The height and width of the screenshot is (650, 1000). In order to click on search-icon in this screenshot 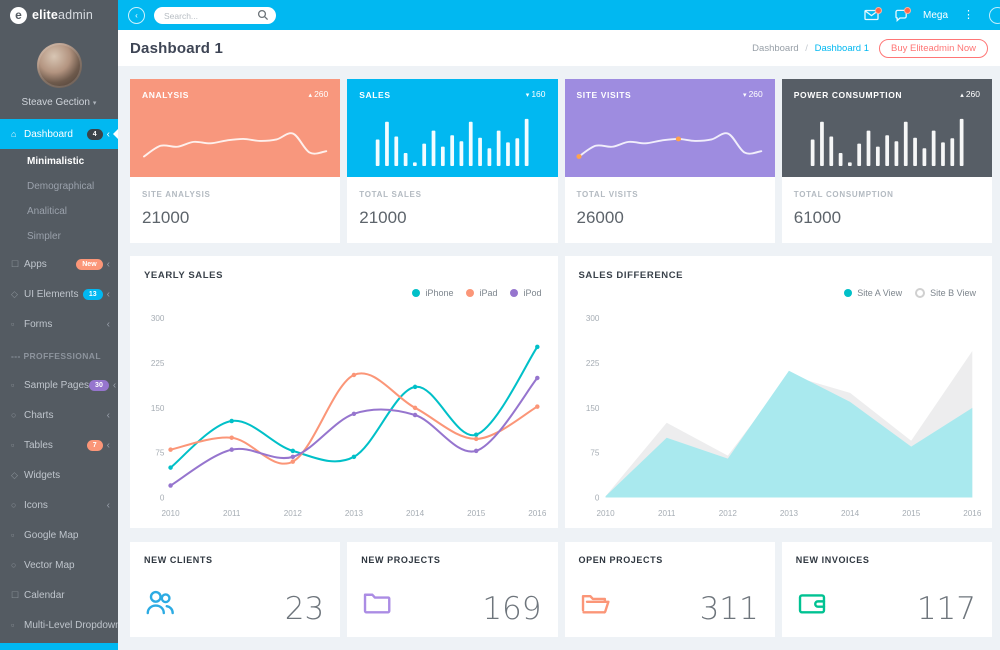, I will do `click(263, 15)`.